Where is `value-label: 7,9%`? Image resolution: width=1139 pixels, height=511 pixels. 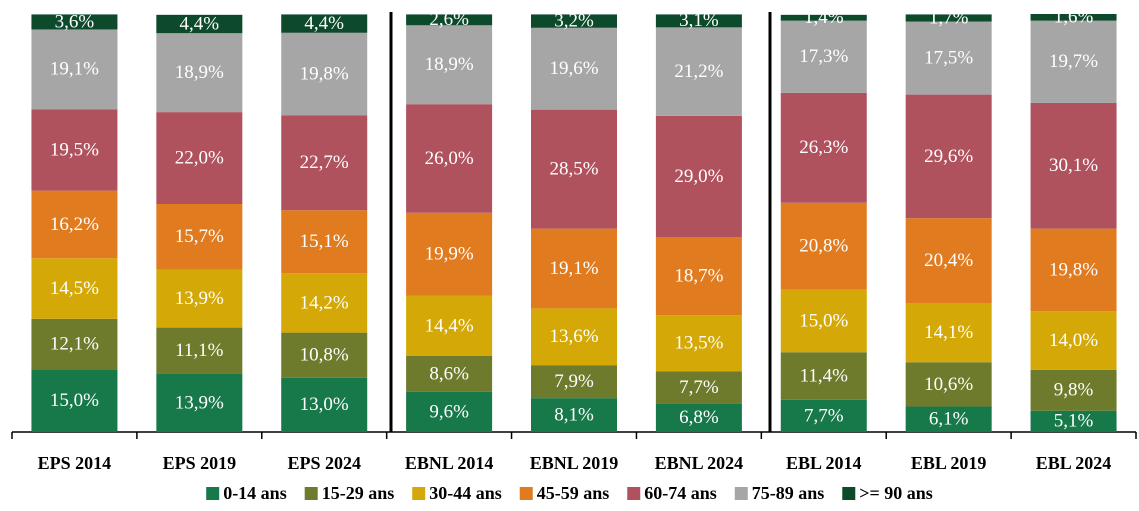
value-label: 7,9% is located at coordinates (574, 381).